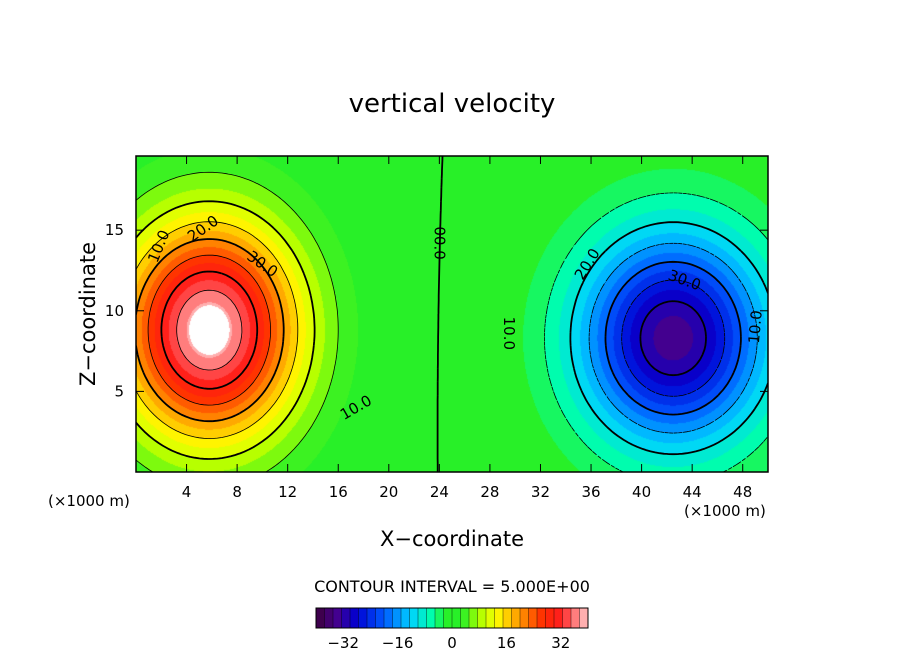 This screenshot has width=904, height=654. What do you see at coordinates (452, 104) in the screenshot?
I see `chart-title: vertical velocity` at bounding box center [452, 104].